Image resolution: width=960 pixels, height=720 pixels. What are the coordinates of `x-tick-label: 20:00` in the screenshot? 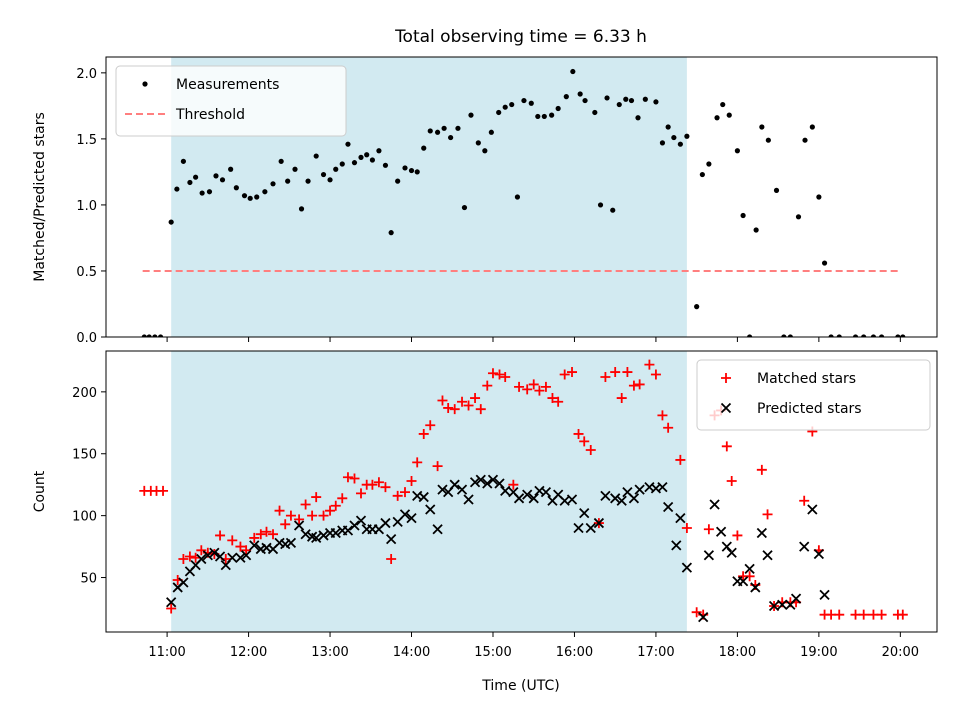 It's located at (900, 652).